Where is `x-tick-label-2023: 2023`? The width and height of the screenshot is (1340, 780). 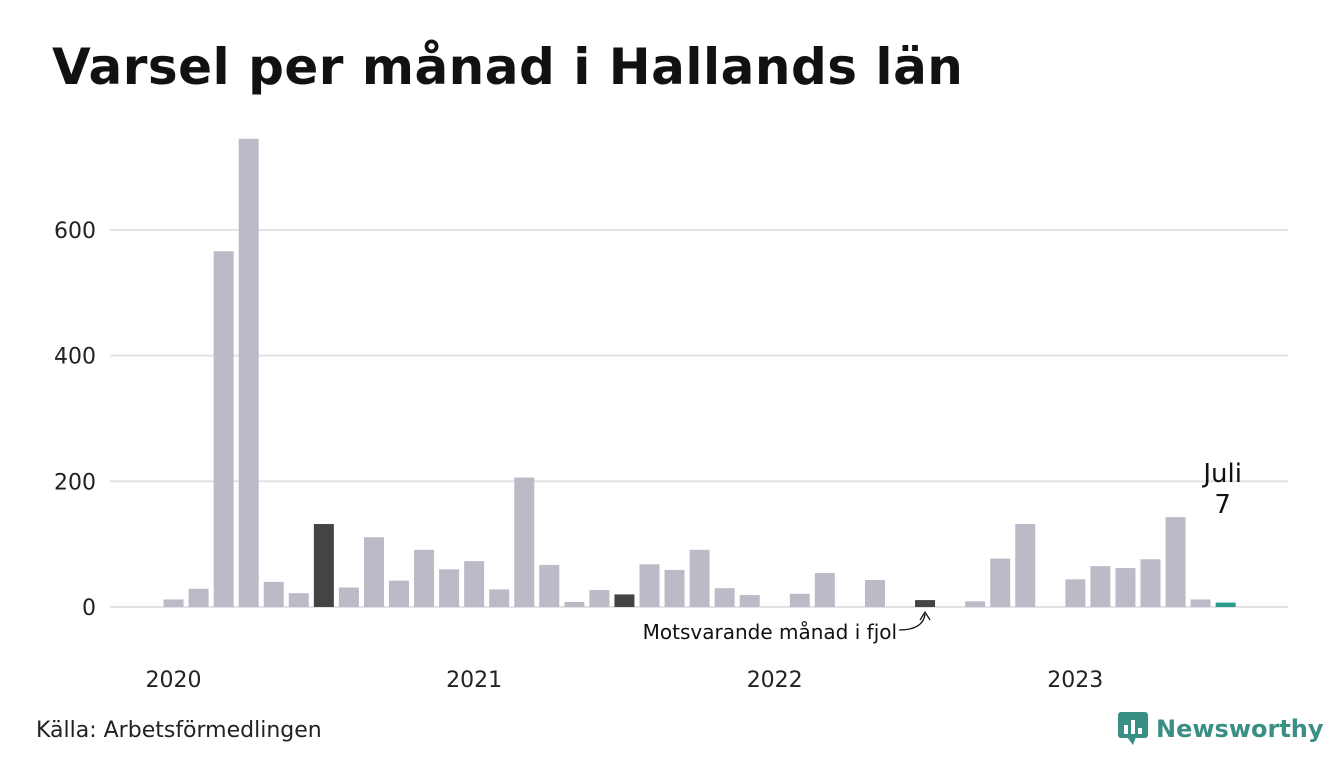 x-tick-label-2023: 2023 is located at coordinates (1075, 680).